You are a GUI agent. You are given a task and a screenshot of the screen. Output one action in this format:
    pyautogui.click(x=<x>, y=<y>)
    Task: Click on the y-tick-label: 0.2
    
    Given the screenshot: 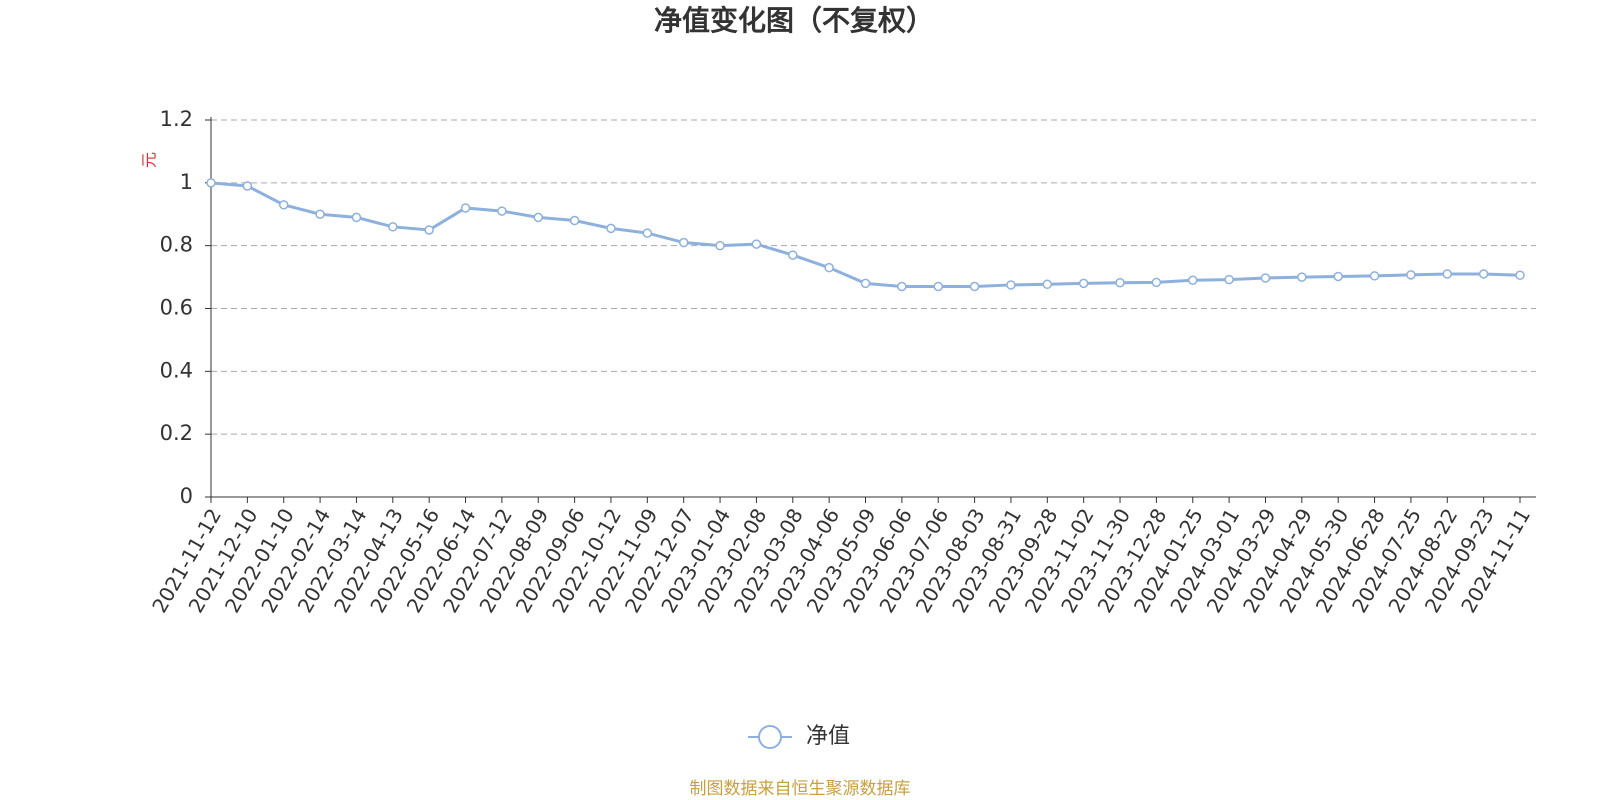 What is the action you would take?
    pyautogui.click(x=176, y=433)
    